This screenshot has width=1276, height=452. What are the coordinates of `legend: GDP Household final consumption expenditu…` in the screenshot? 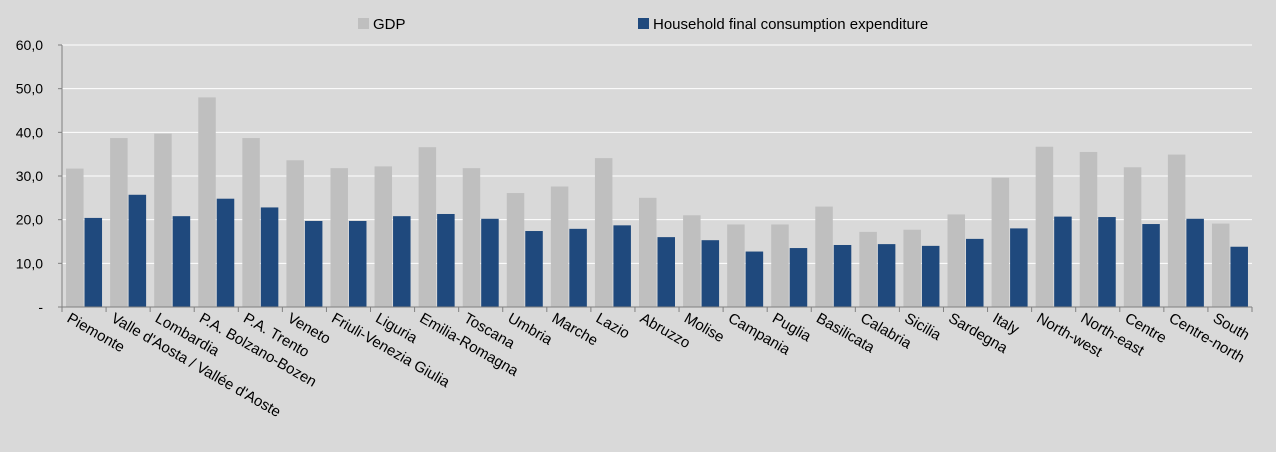 It's located at (643, 24).